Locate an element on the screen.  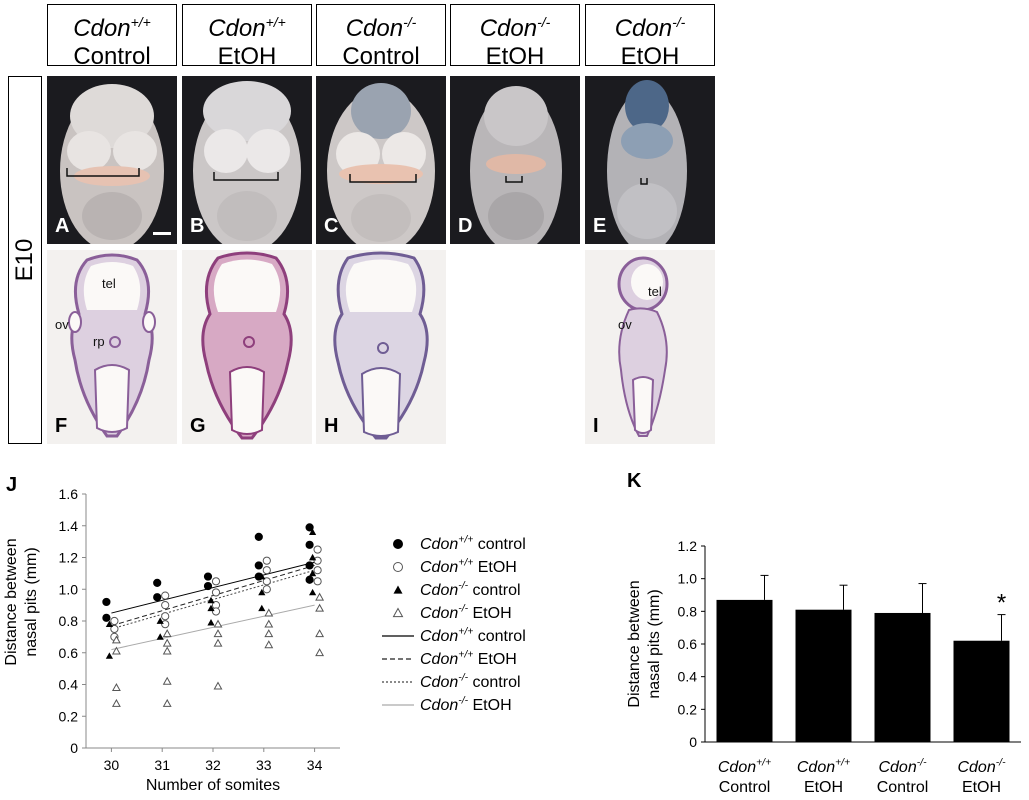
legend-series-label: Cdon-/- control is located at coordinates (470, 590).